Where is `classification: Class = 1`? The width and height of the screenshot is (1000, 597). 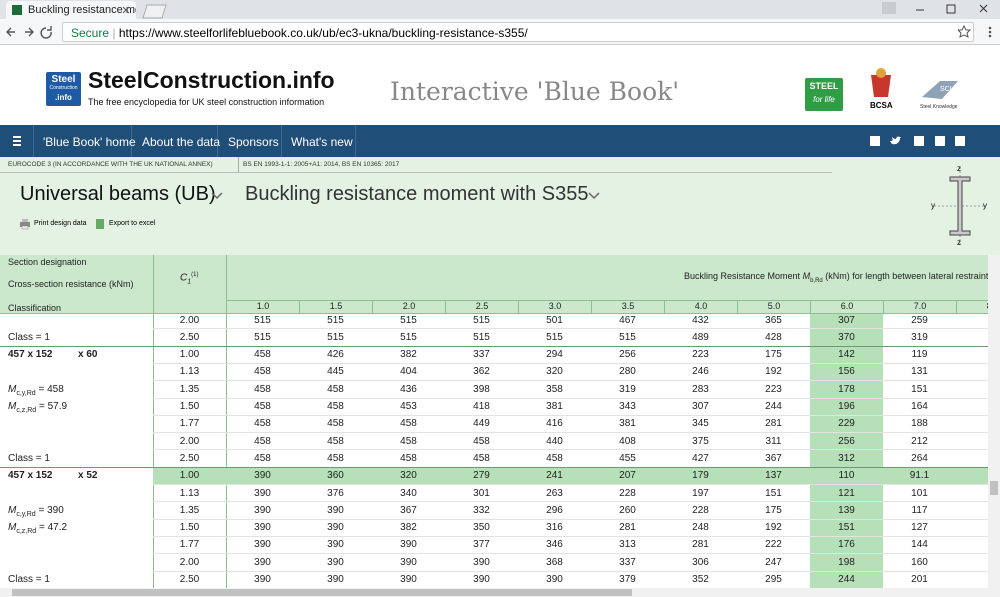
classification: Class = 1 is located at coordinates (29, 579).